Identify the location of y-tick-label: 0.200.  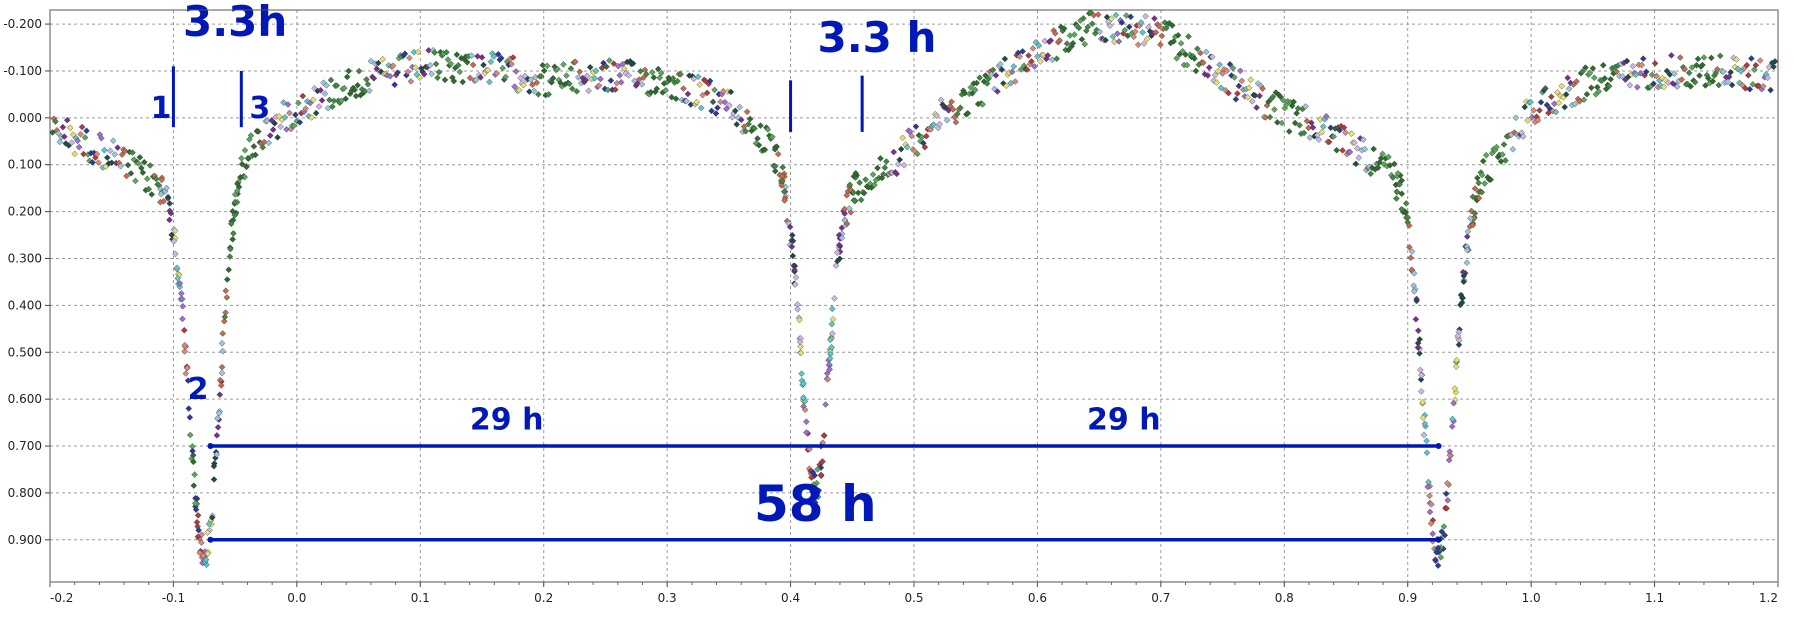
(25, 212).